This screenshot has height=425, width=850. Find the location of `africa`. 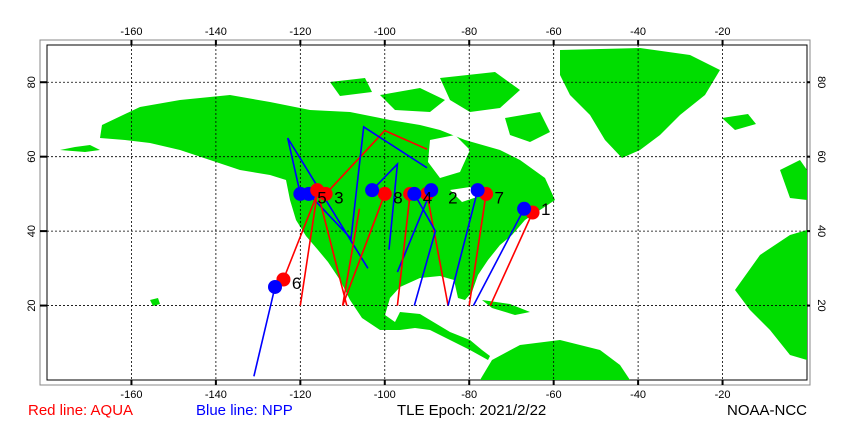

africa is located at coordinates (771, 295).